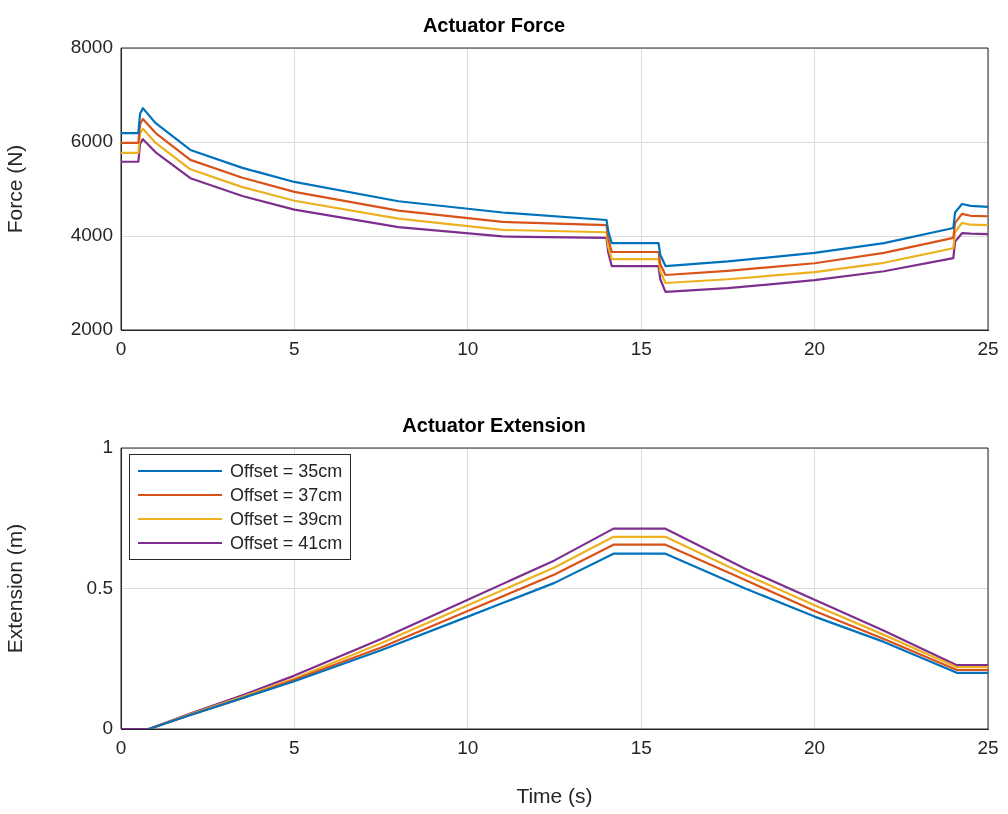 The image size is (1008, 814). Describe the element at coordinates (91, 141) in the screenshot. I see `y-tick-label: 6000` at that location.